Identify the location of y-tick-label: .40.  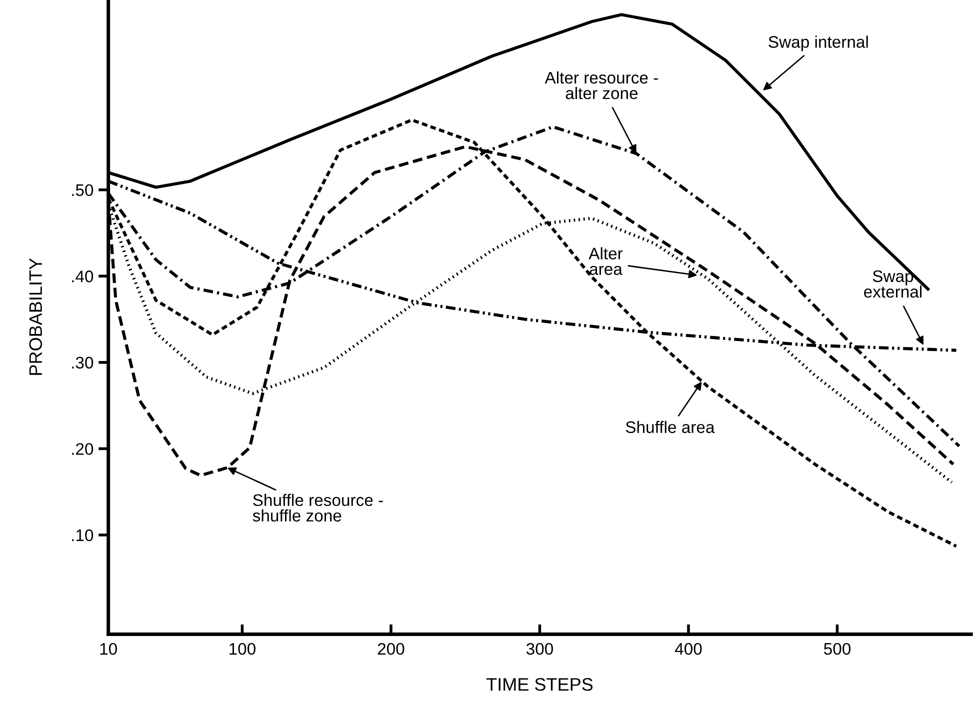
(83, 276).